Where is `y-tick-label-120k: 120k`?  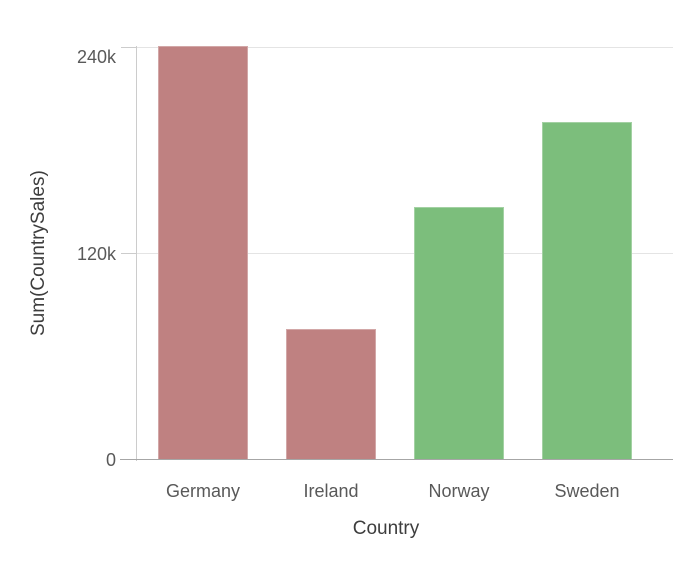 y-tick-label-120k: 120k is located at coordinates (96, 253).